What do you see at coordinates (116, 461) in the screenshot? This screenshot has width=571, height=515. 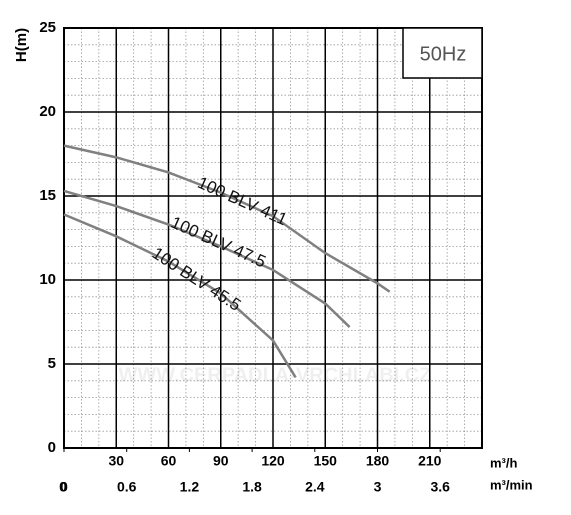 I see `x-tick-label: 30` at bounding box center [116, 461].